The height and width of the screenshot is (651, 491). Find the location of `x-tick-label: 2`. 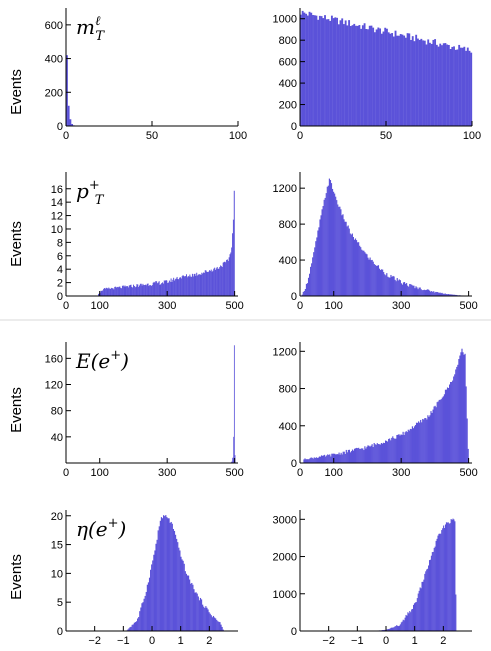

x-tick-label: 2 is located at coordinates (443, 641).